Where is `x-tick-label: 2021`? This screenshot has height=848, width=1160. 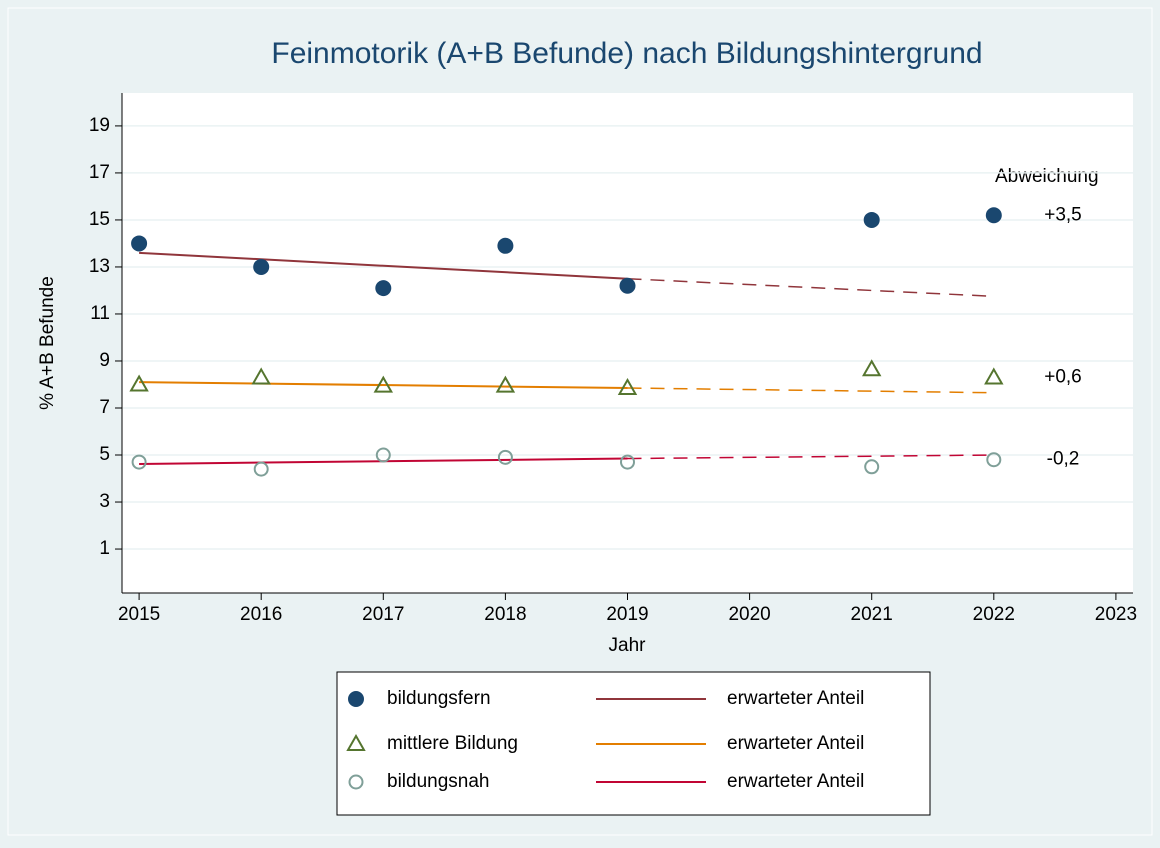
x-tick-label: 2021 is located at coordinates (872, 614).